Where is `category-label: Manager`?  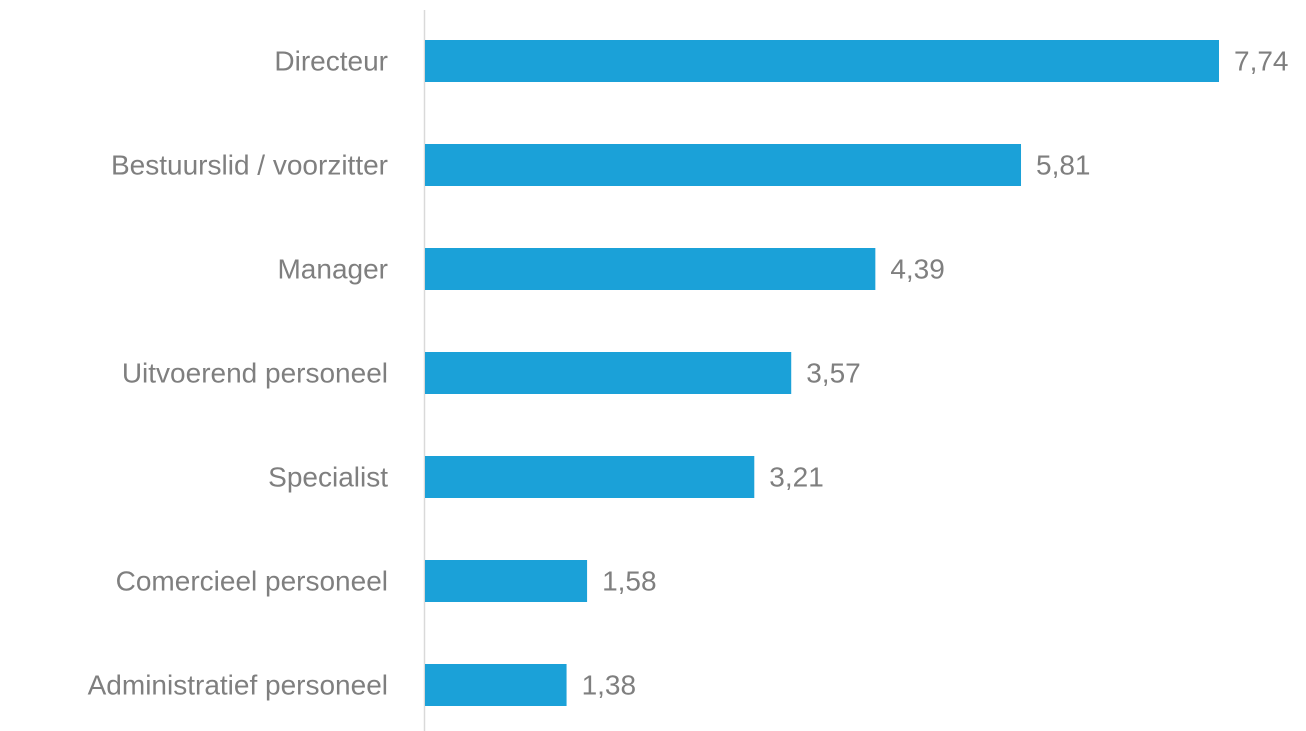
category-label: Manager is located at coordinates (332, 268).